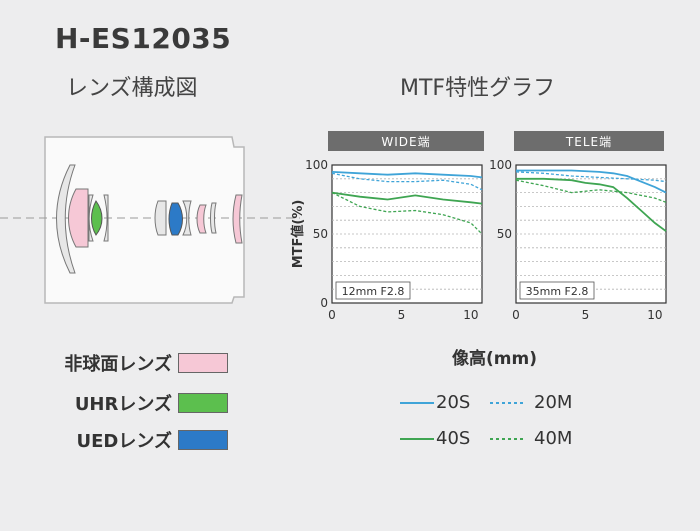  Describe the element at coordinates (453, 402) in the screenshot. I see `mtf-key-label-20s: 20S` at that location.